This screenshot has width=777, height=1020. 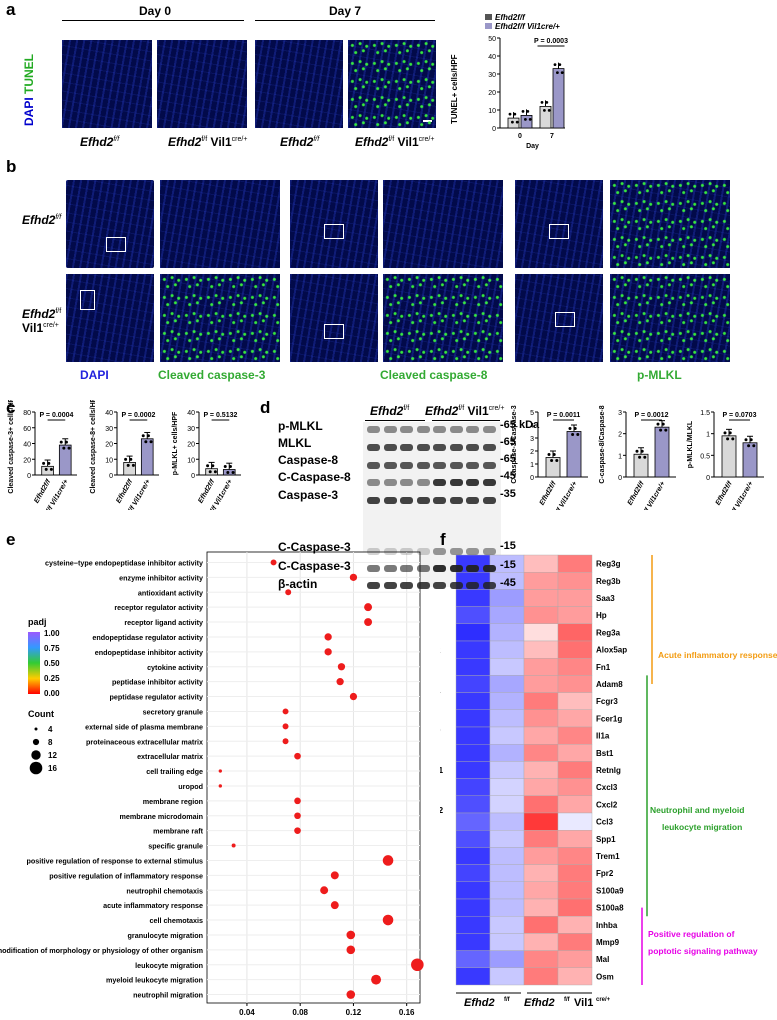 What do you see at coordinates (395, 420) in the screenshot?
I see `blot-header-line-ctrl` at bounding box center [395, 420].